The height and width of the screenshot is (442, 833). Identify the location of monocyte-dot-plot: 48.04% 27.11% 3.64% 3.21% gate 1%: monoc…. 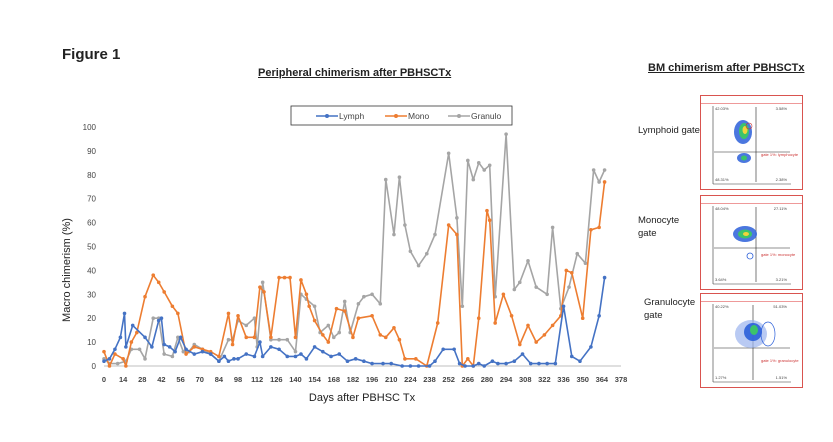
(754, 245).